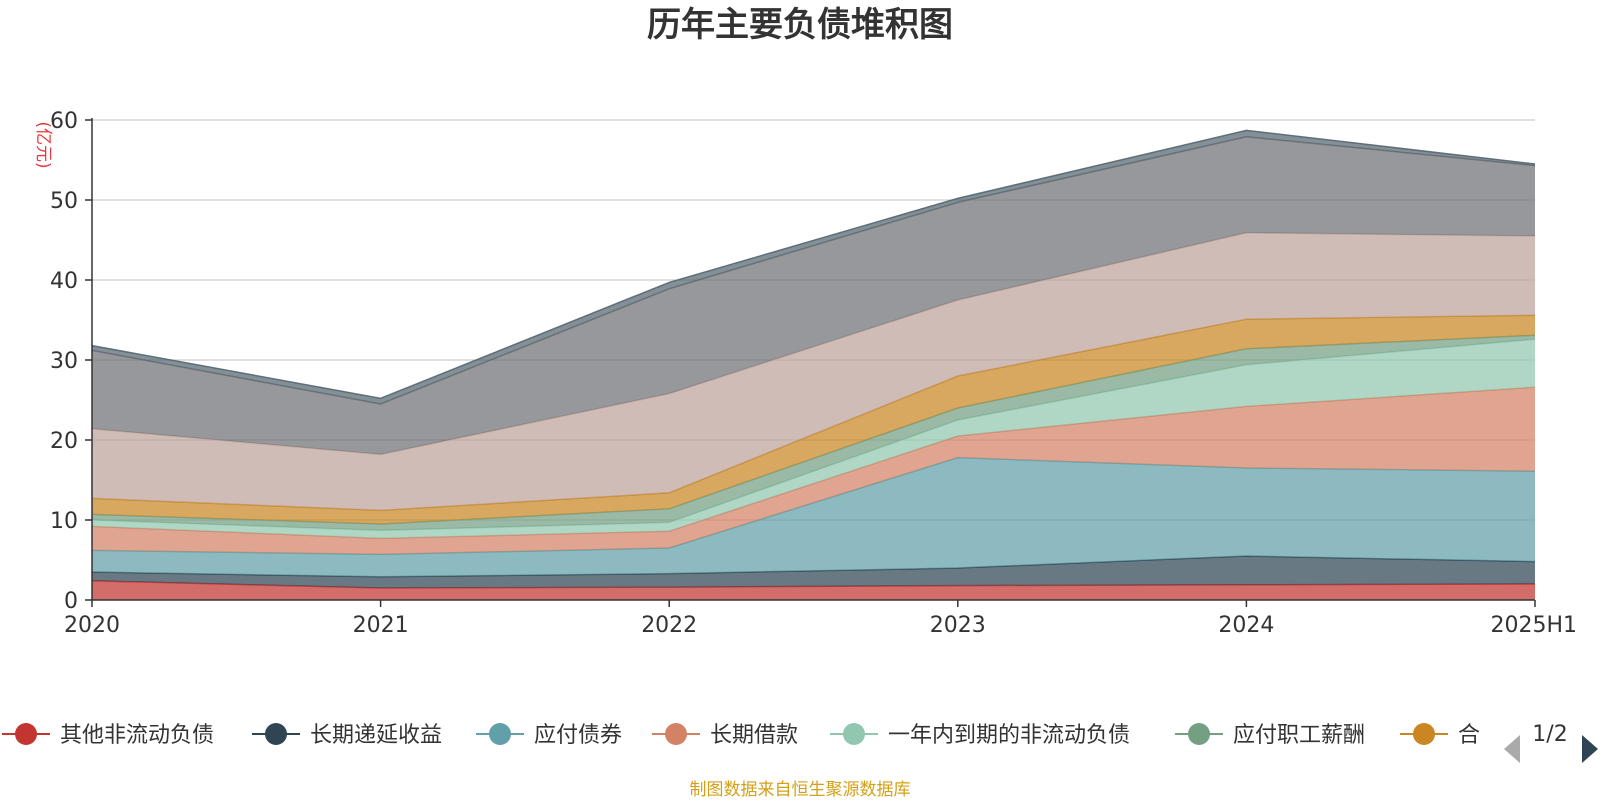 This screenshot has height=800, width=1600. I want to click on legend-item: 长期递延收益, so click(347, 735).